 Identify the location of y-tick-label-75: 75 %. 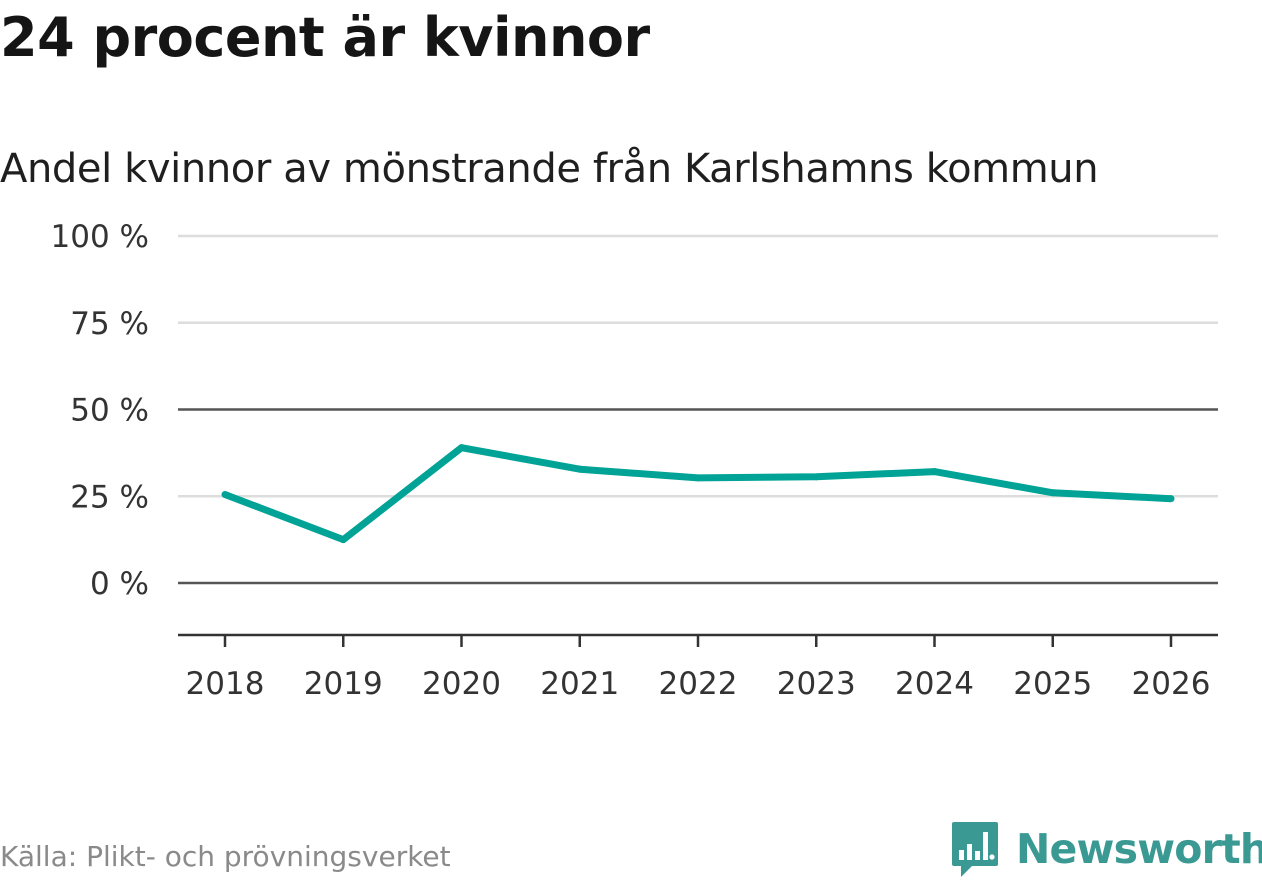
(109, 324).